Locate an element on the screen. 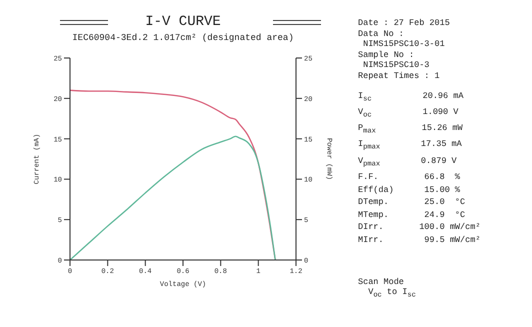  text: DTemp. 25.0 °C is located at coordinates (412, 202).